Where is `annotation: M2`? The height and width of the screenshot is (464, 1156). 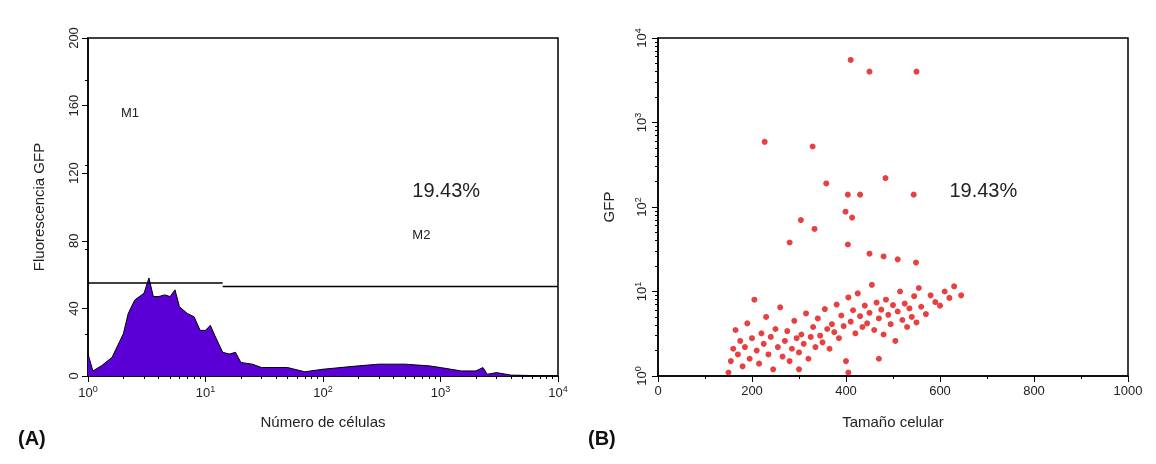 annotation: M2 is located at coordinates (421, 234).